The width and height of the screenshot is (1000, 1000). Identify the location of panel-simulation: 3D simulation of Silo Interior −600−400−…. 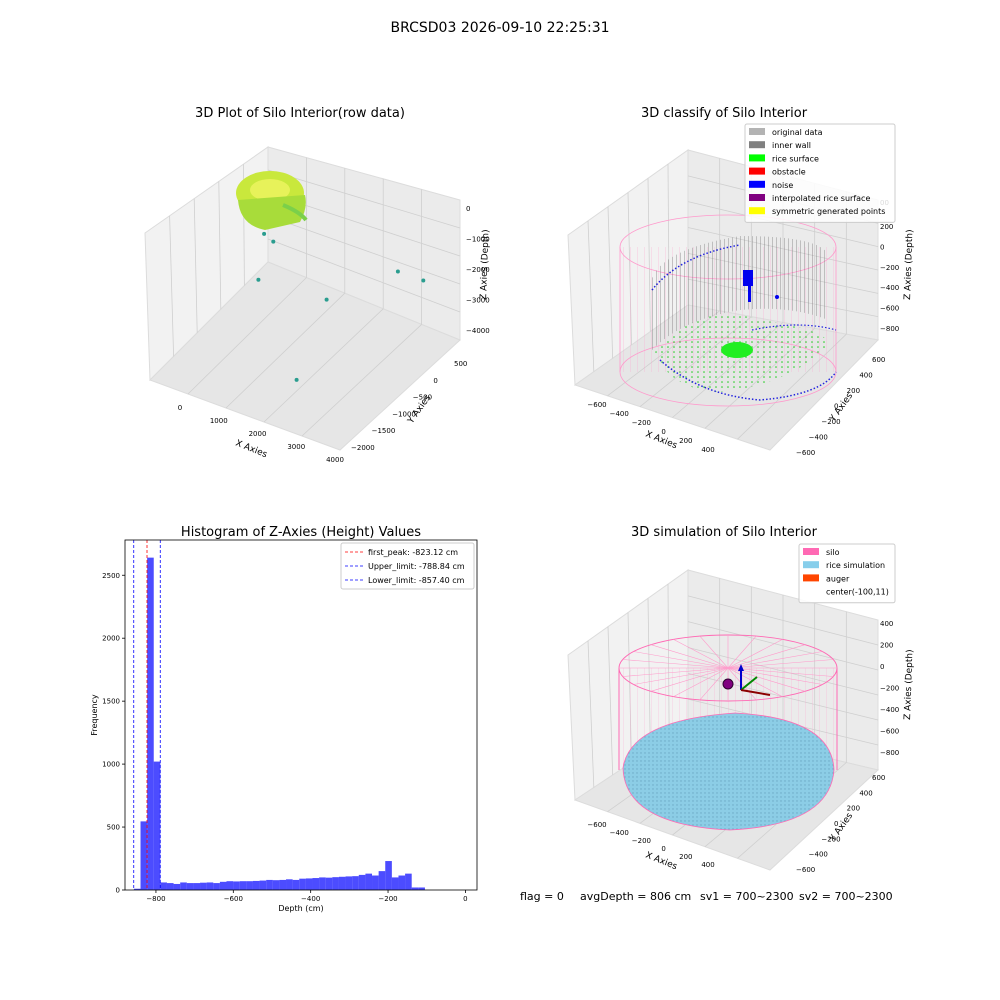
(741, 699).